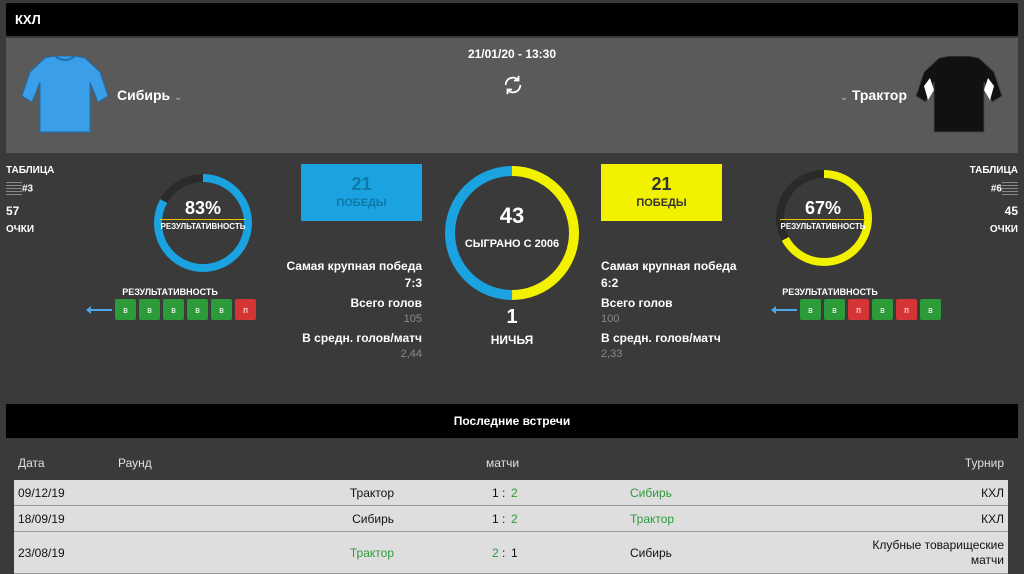 Image resolution: width=1024 pixels, height=574 pixels. What do you see at coordinates (30, 170) in the screenshot?
I see `home-table-label: ТАБЛИЦА` at bounding box center [30, 170].